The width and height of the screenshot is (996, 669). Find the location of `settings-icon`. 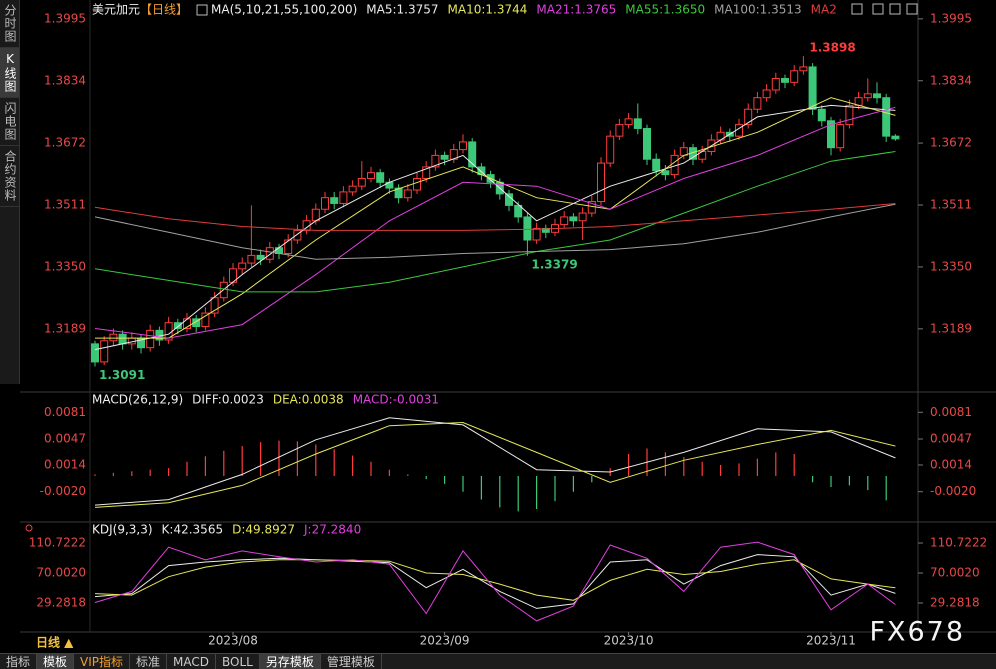

settings-icon is located at coordinates (29, 528).